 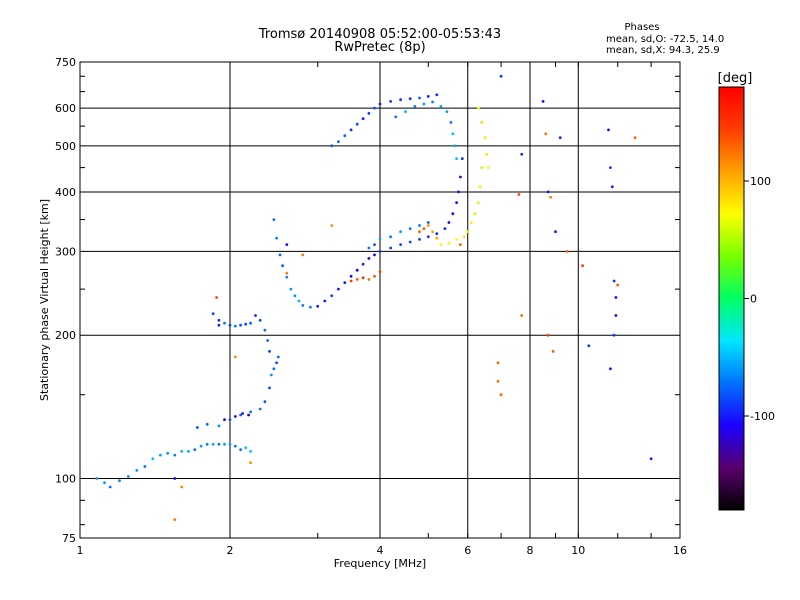 What do you see at coordinates (65, 146) in the screenshot?
I see `y-tick-label: 500` at bounding box center [65, 146].